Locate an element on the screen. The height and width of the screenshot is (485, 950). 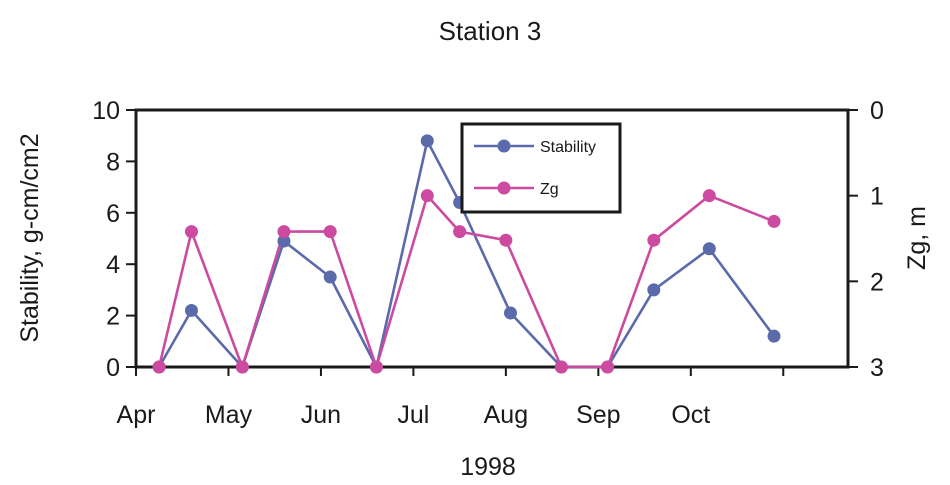
y2-tick-label: 2 is located at coordinates (877, 282).